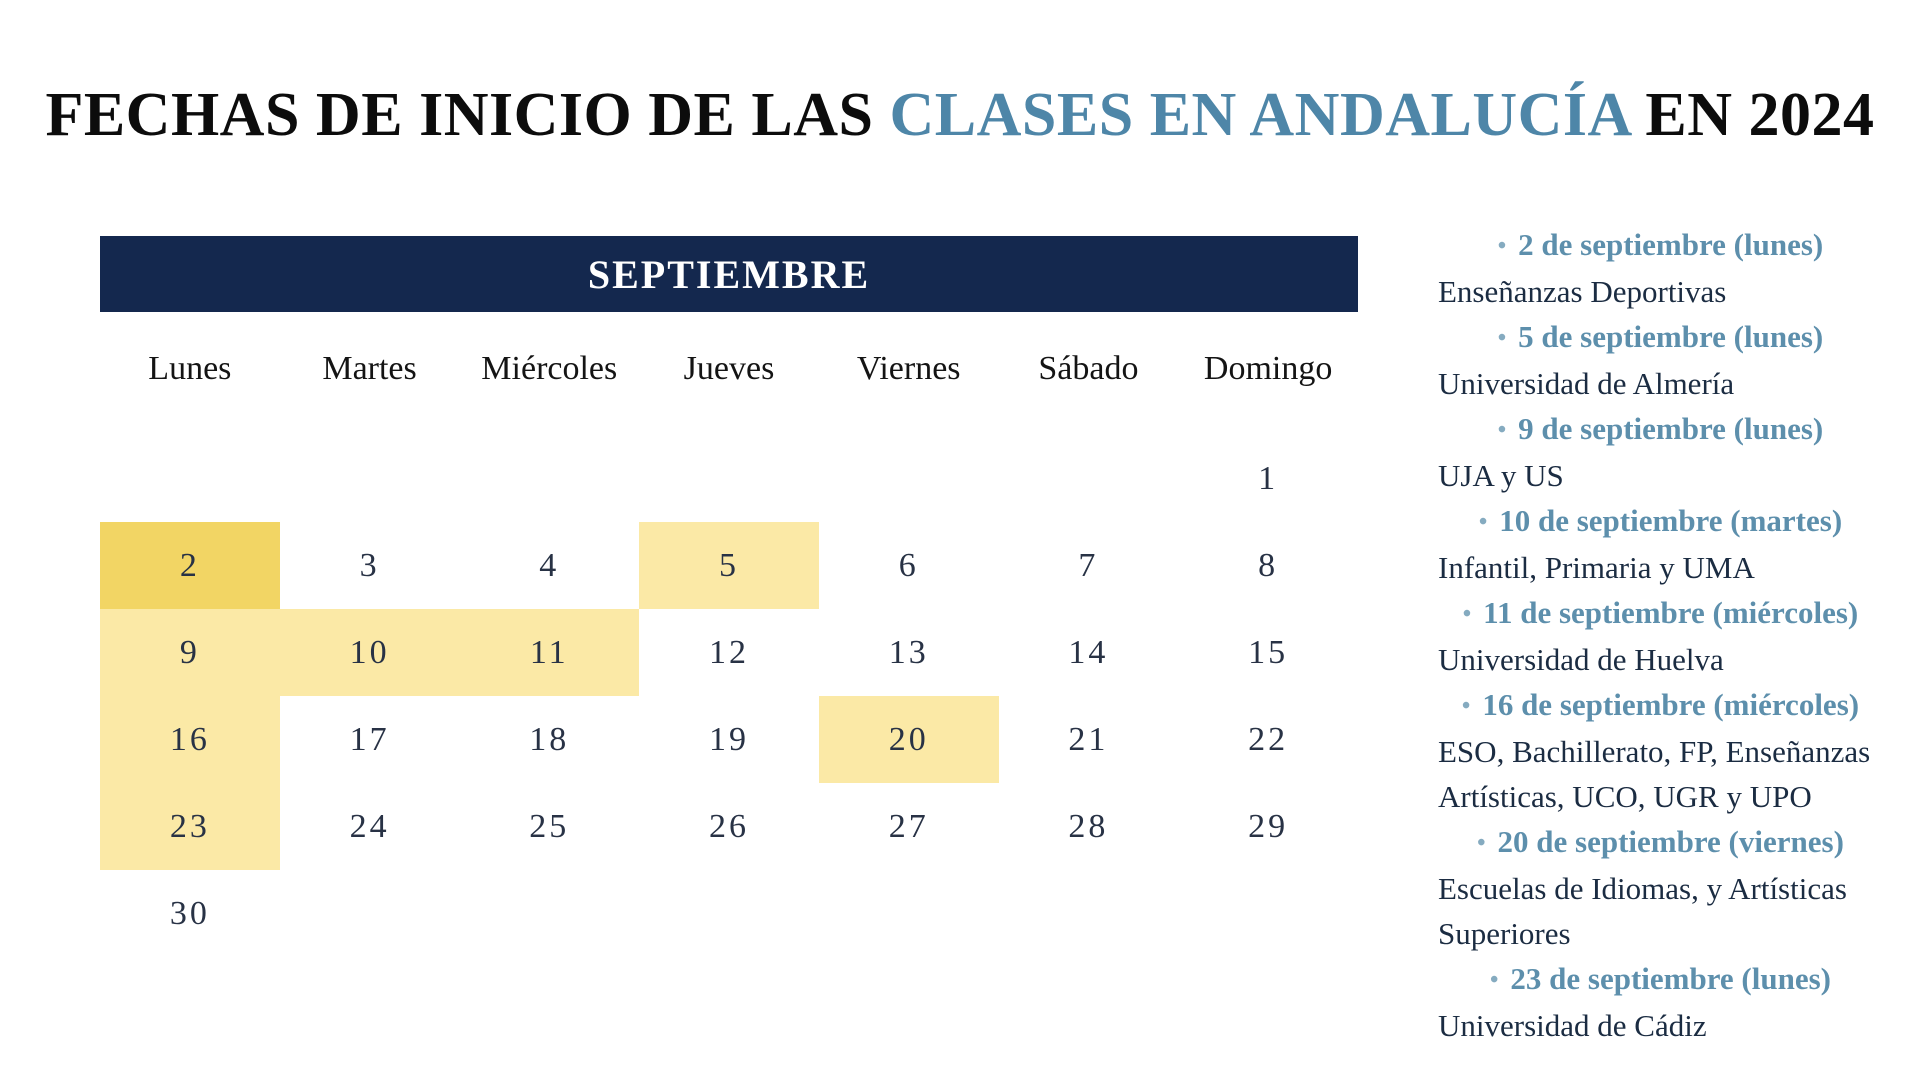  What do you see at coordinates (1268, 565) in the screenshot?
I see `day-cell-8: 8` at bounding box center [1268, 565].